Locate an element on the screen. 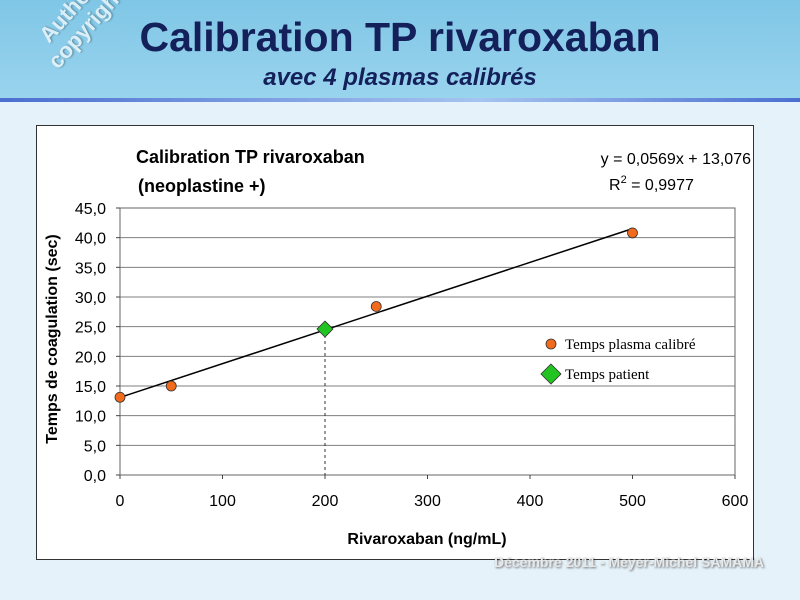 The height and width of the screenshot is (600, 800). y-tick-label: 35,0 is located at coordinates (90, 268).